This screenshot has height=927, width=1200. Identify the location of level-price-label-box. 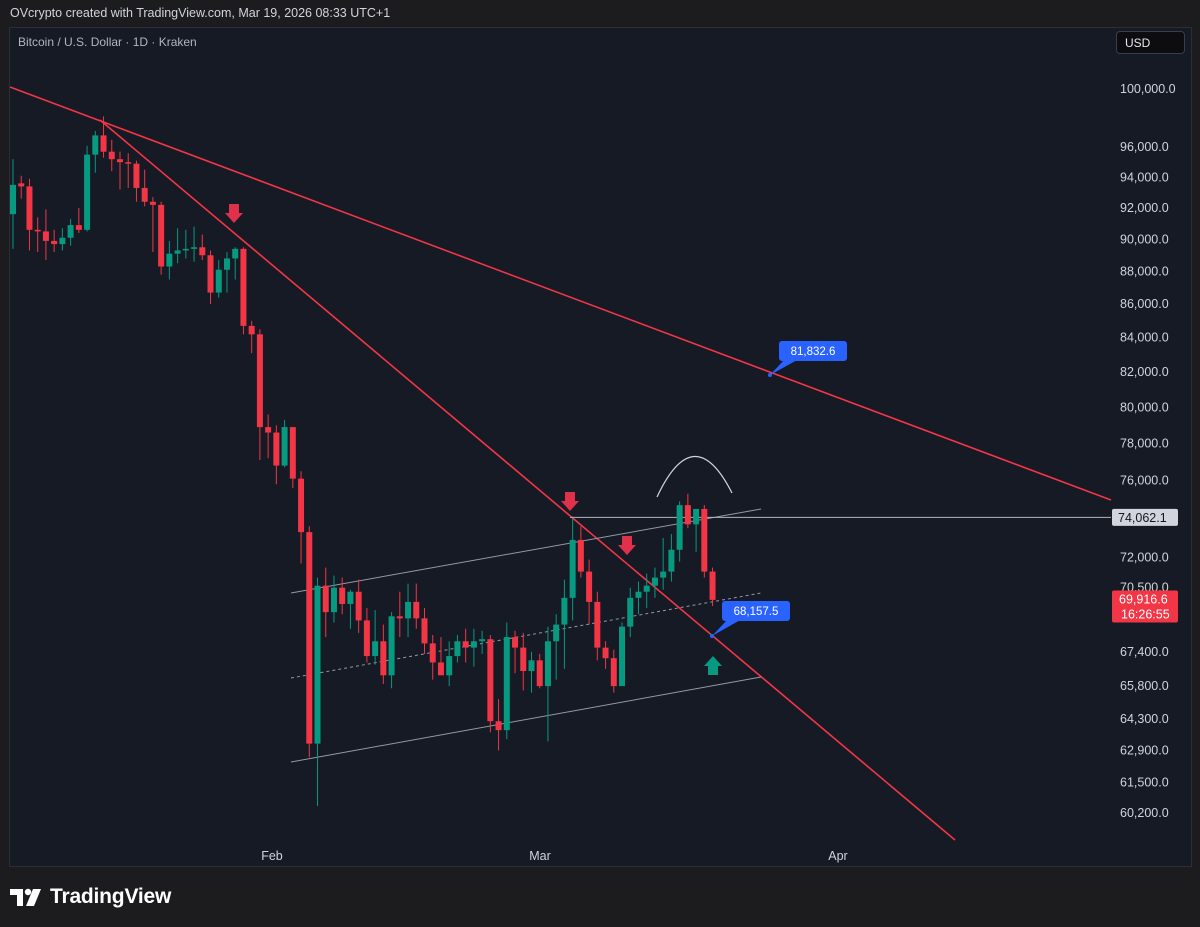
(1145, 517).